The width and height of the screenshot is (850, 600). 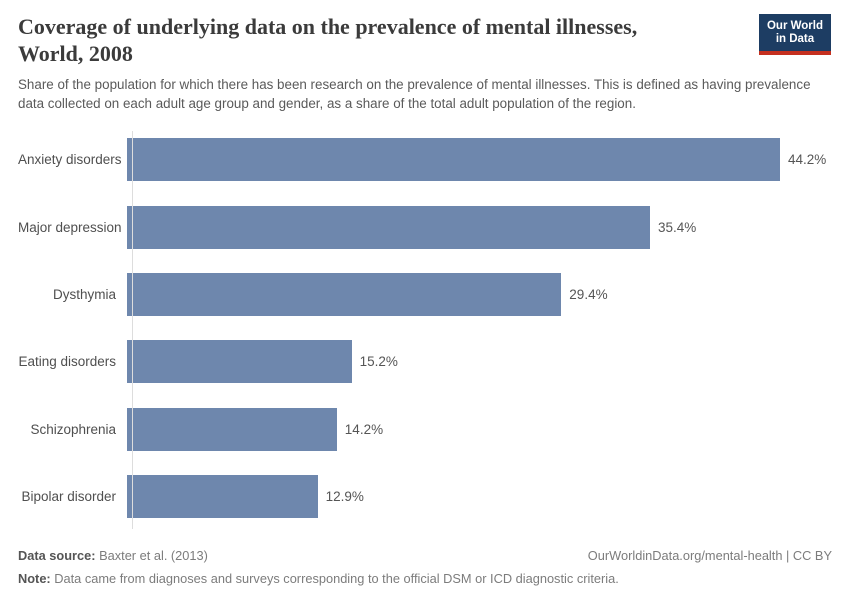 What do you see at coordinates (151, 555) in the screenshot?
I see `data-source-value: Baxter et al. (2013)` at bounding box center [151, 555].